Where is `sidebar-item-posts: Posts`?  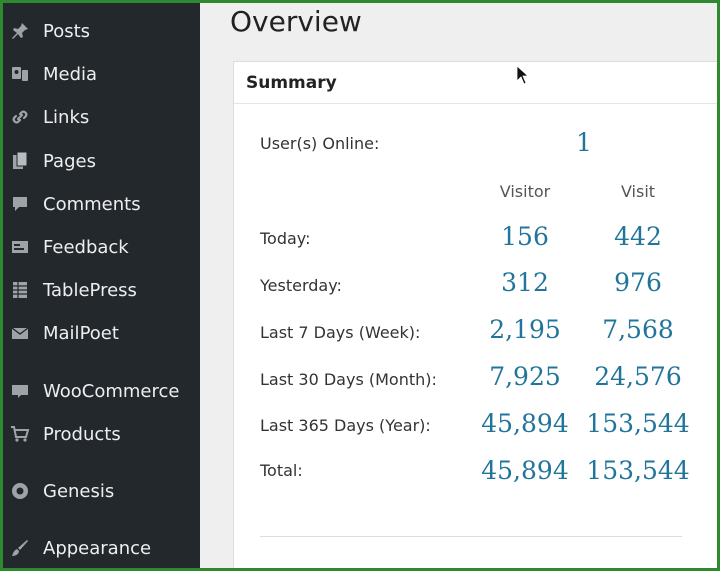 sidebar-item-posts: Posts is located at coordinates (101, 31).